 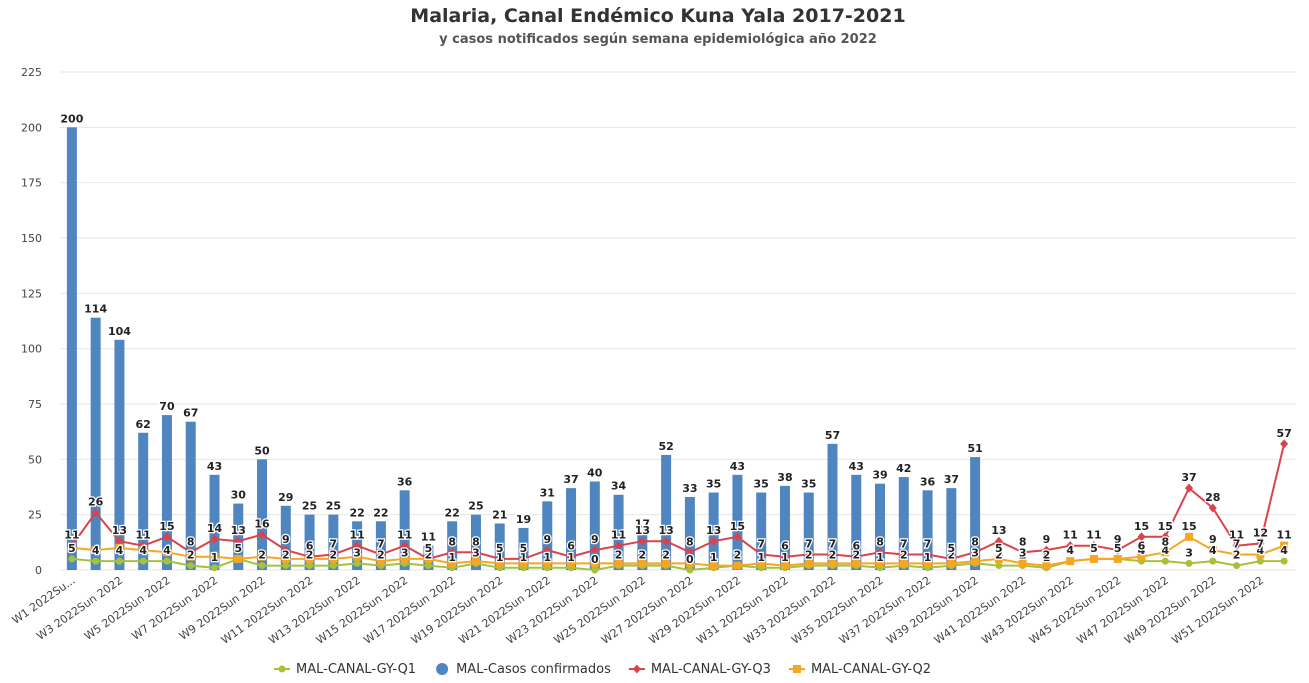 I want to click on y-tick-label: 50, so click(x=35, y=459).